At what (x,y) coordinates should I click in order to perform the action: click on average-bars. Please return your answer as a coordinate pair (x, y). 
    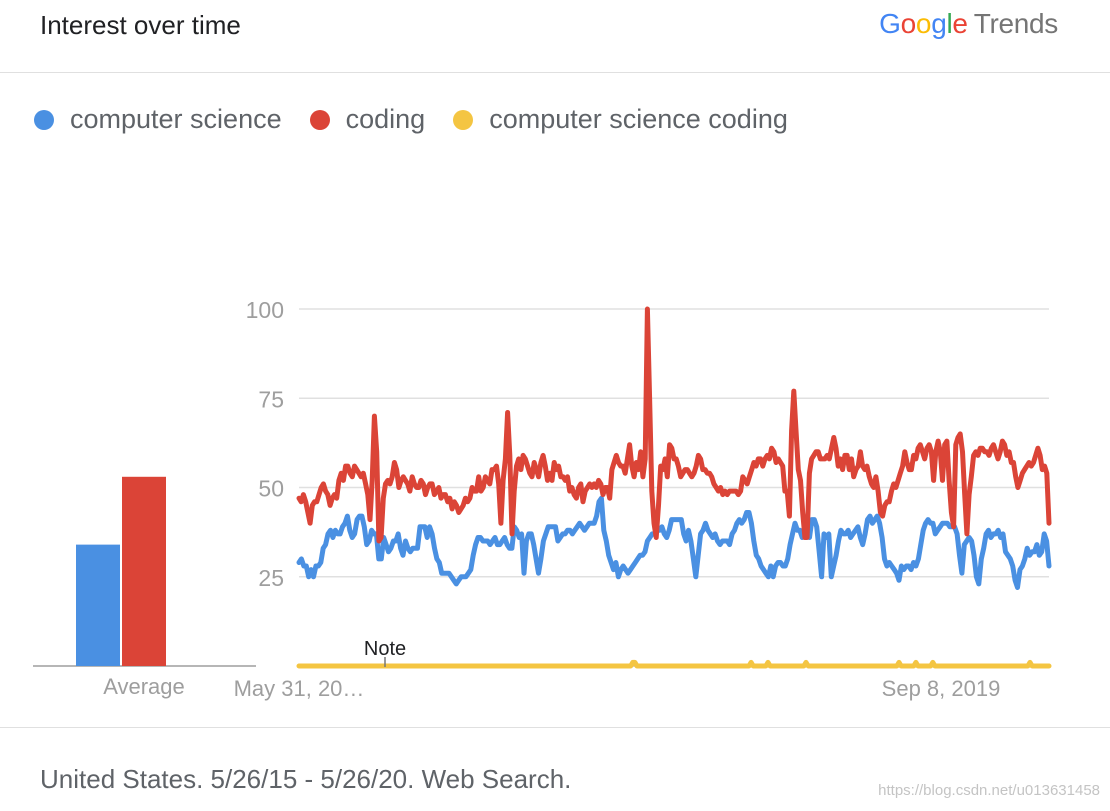
    Looking at the image, I should click on (144, 571).